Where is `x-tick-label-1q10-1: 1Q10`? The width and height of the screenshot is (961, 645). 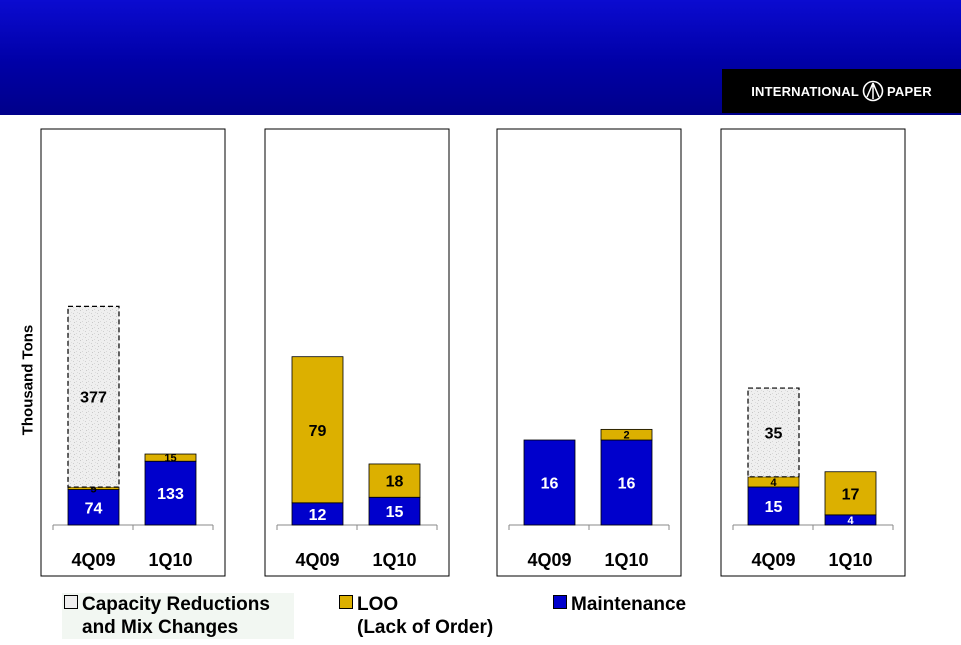 x-tick-label-1q10-1: 1Q10 is located at coordinates (170, 560).